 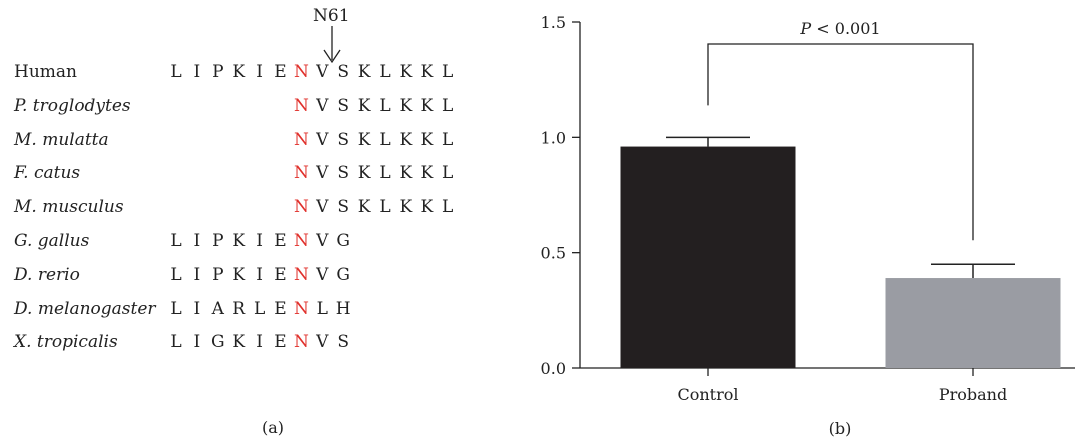 What do you see at coordinates (273, 427) in the screenshot?
I see `panel-a-label: (a)` at bounding box center [273, 427].